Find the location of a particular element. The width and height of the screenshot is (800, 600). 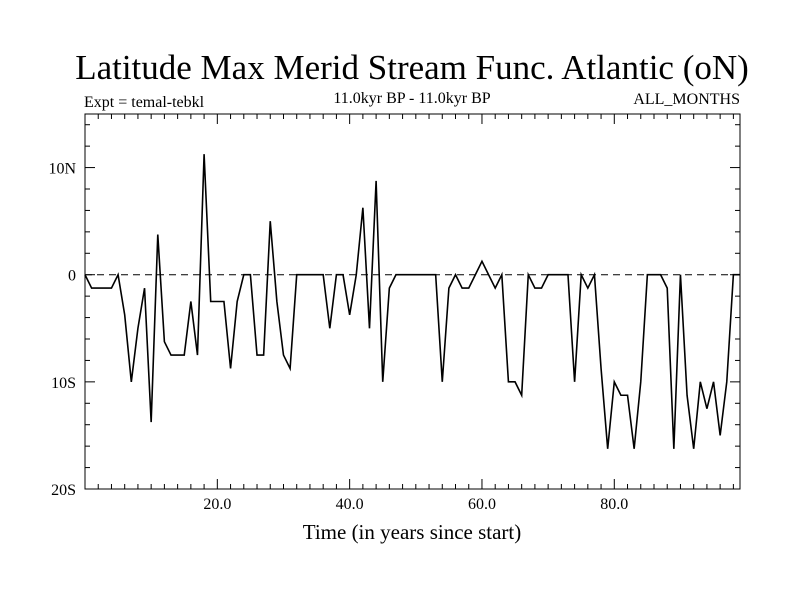

x-tick-label: 40.0 is located at coordinates (350, 504).